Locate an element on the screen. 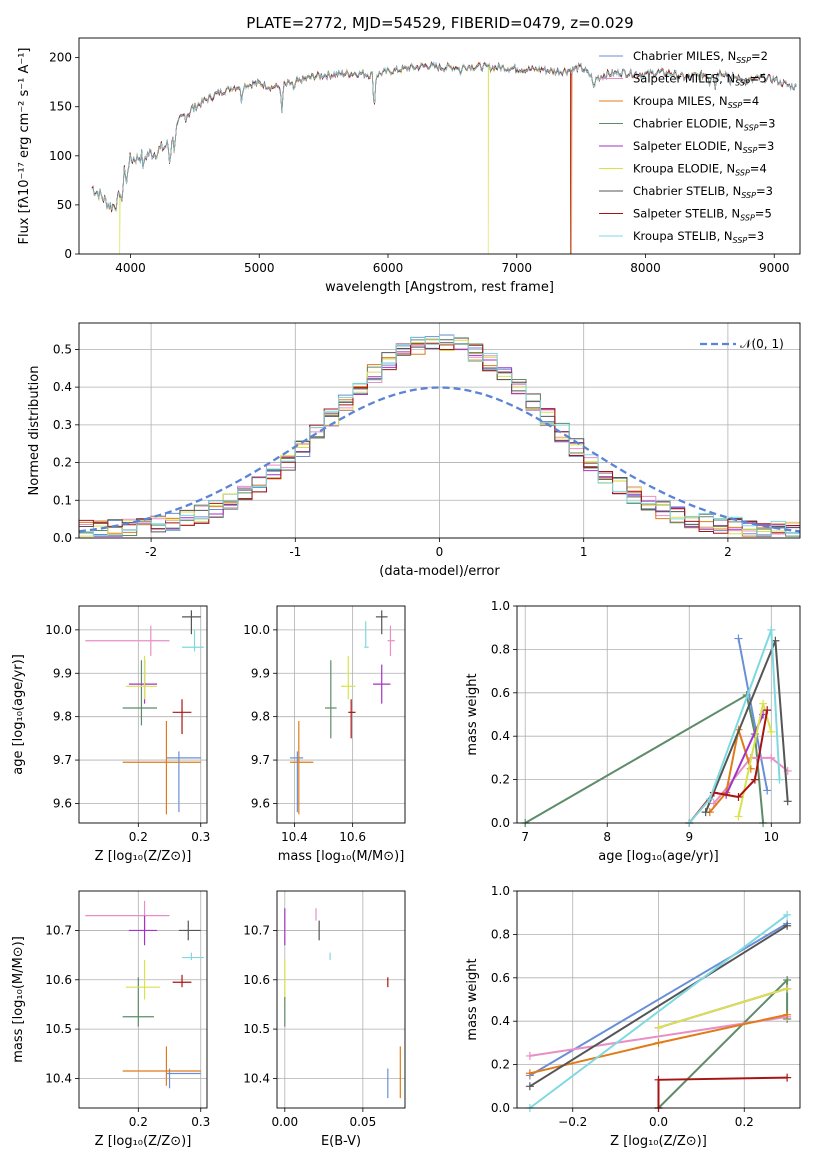 The image size is (819, 1170). x-tick-label: 2 is located at coordinates (728, 552).